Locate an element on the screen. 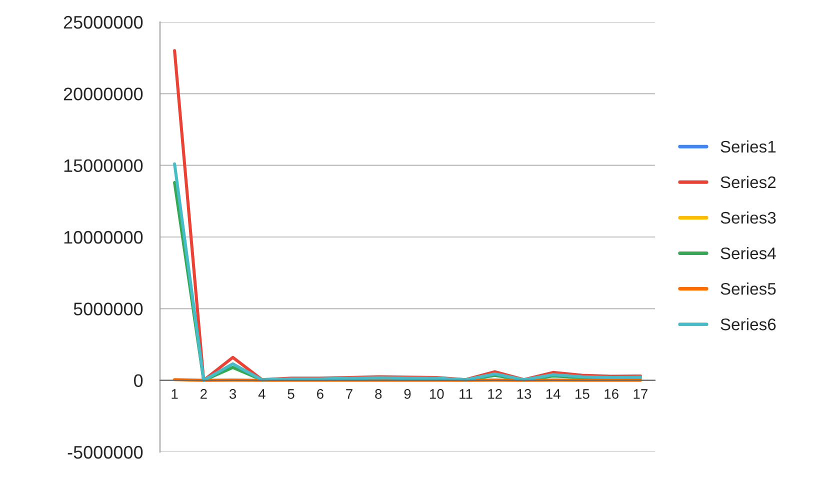 The image size is (816, 504). y-tick-label: -5000000 is located at coordinates (105, 452).